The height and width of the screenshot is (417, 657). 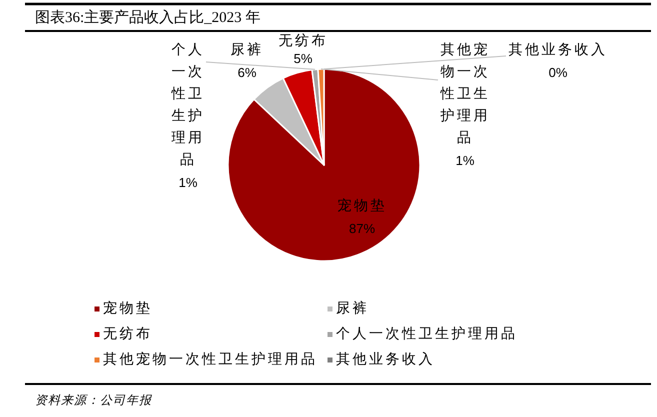 I want to click on legend-item: 宠物垫, so click(x=123, y=309).